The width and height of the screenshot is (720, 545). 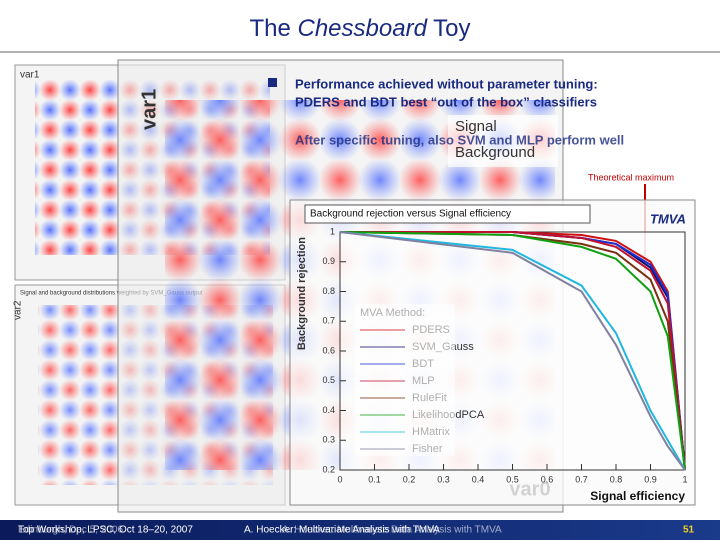 I want to click on y-tick-label: 0.6, so click(x=328, y=350).